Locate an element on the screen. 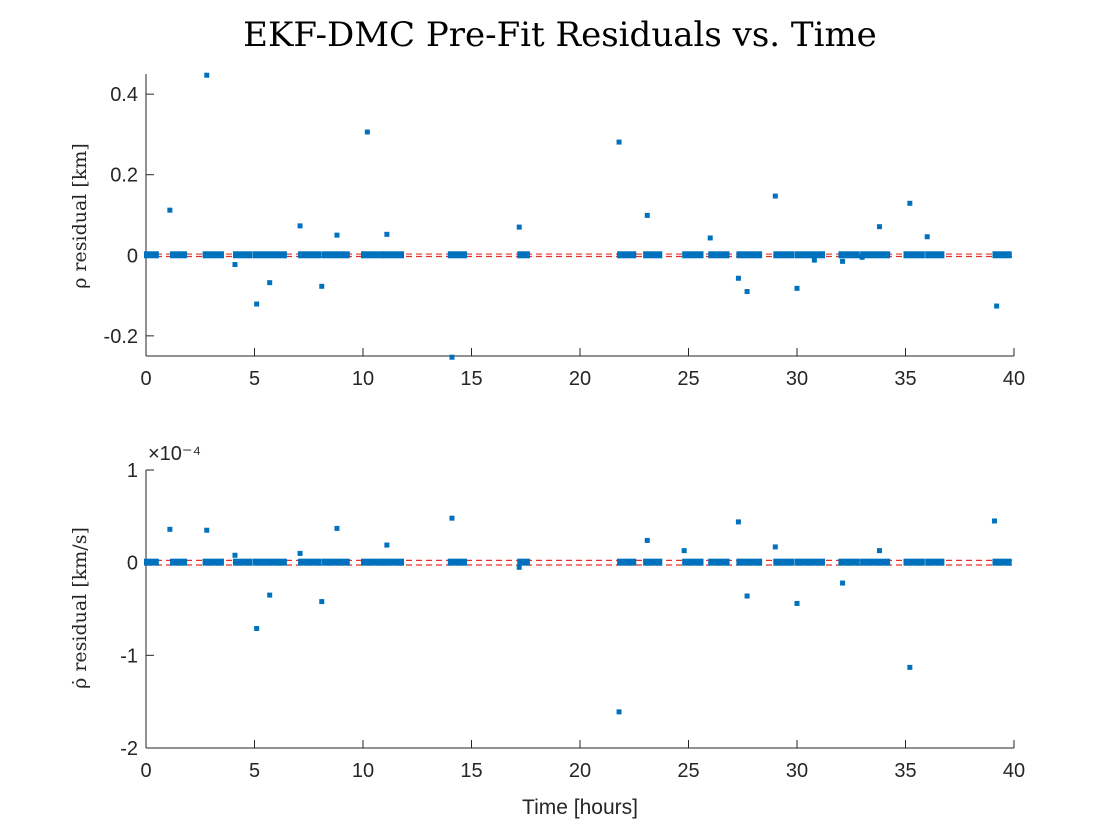 This screenshot has height=840, width=1120. y-tick-label: 0.2 is located at coordinates (124, 176).